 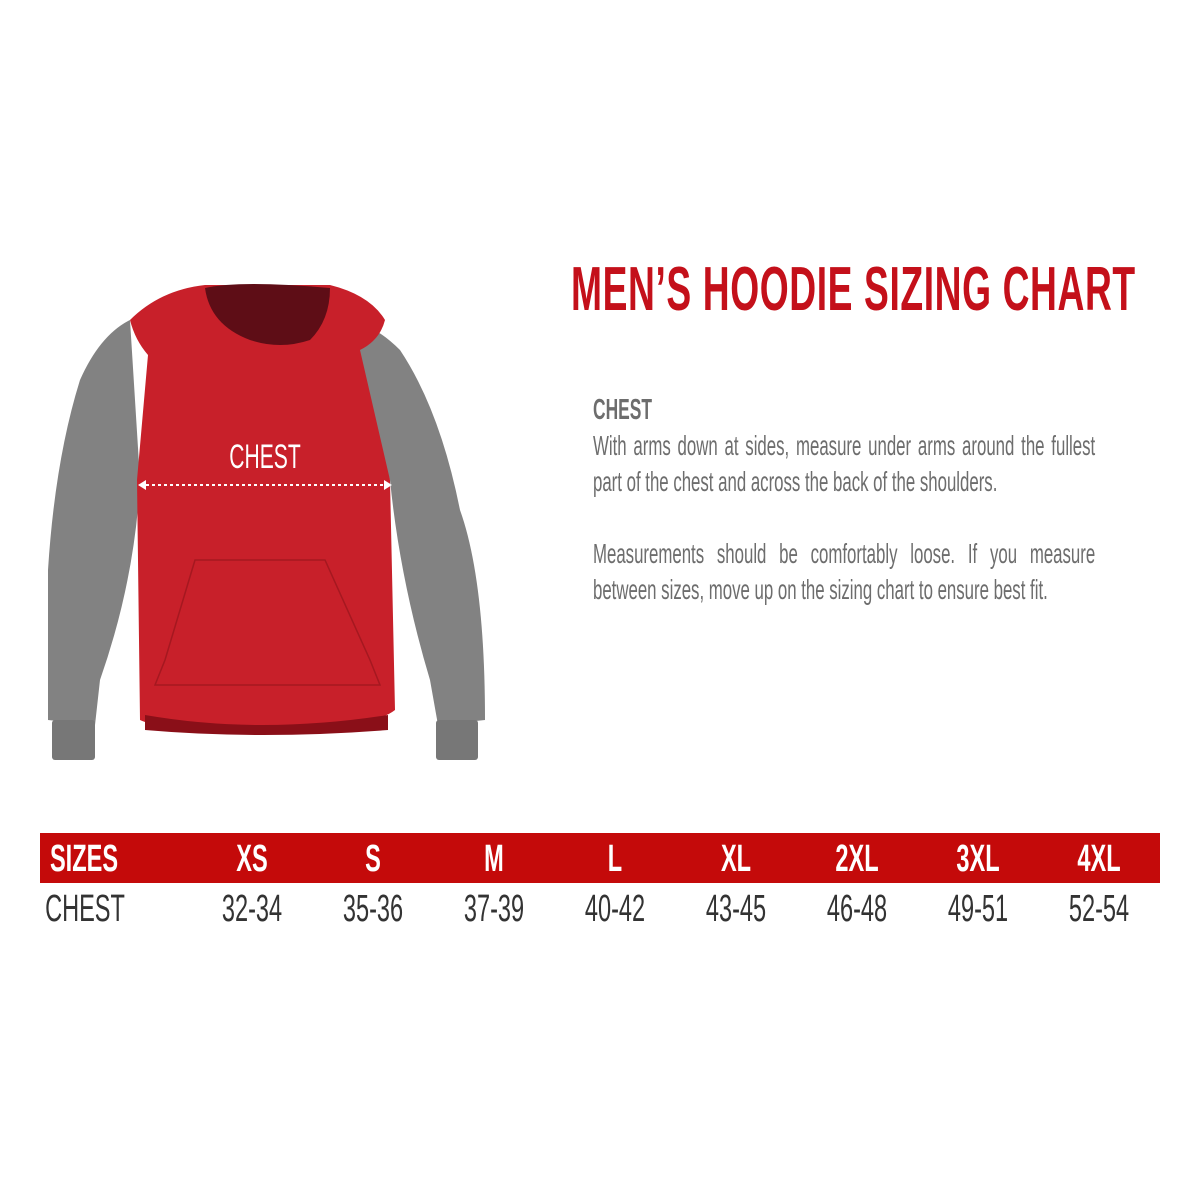 I want to click on chest-label: CHEST, so click(x=264, y=456).